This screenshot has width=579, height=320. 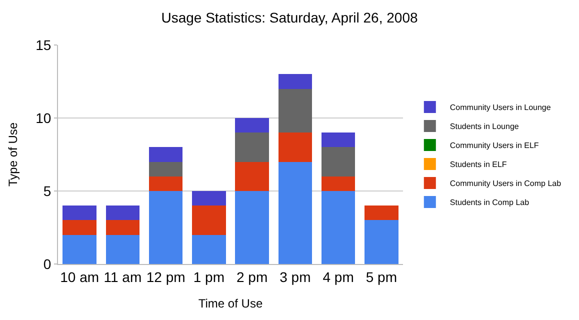 I want to click on legend-label: Students in ELF, so click(x=478, y=165).